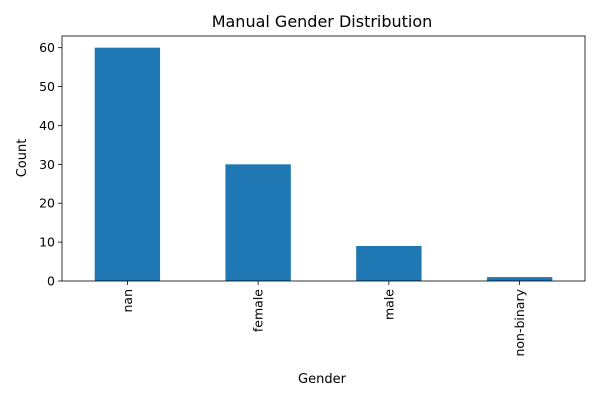 The height and width of the screenshot is (400, 600). What do you see at coordinates (258, 222) in the screenshot?
I see `bar-female` at bounding box center [258, 222].